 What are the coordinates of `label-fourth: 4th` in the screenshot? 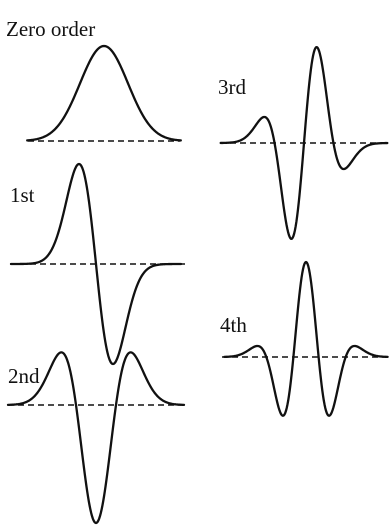 It's located at (233, 325).